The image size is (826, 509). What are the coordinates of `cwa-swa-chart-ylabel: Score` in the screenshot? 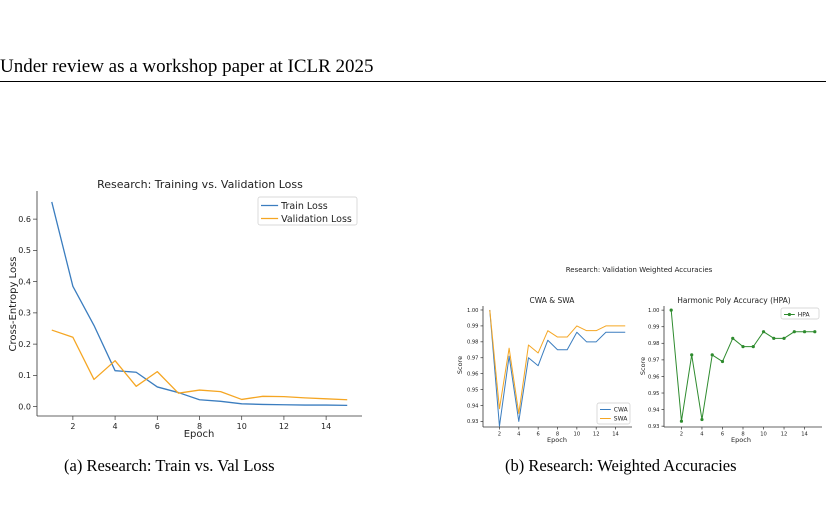 It's located at (460, 365).